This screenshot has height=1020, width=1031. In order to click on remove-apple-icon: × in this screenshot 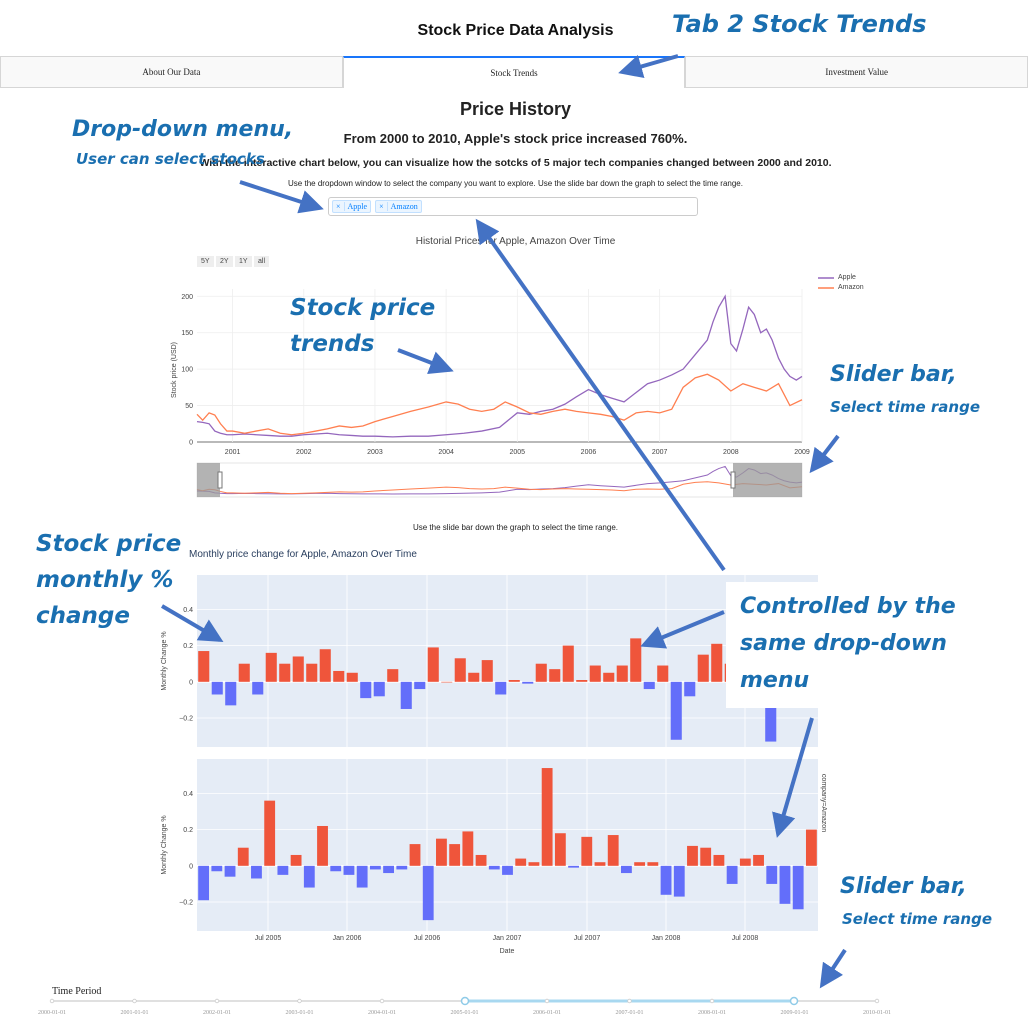, I will do `click(340, 206)`.